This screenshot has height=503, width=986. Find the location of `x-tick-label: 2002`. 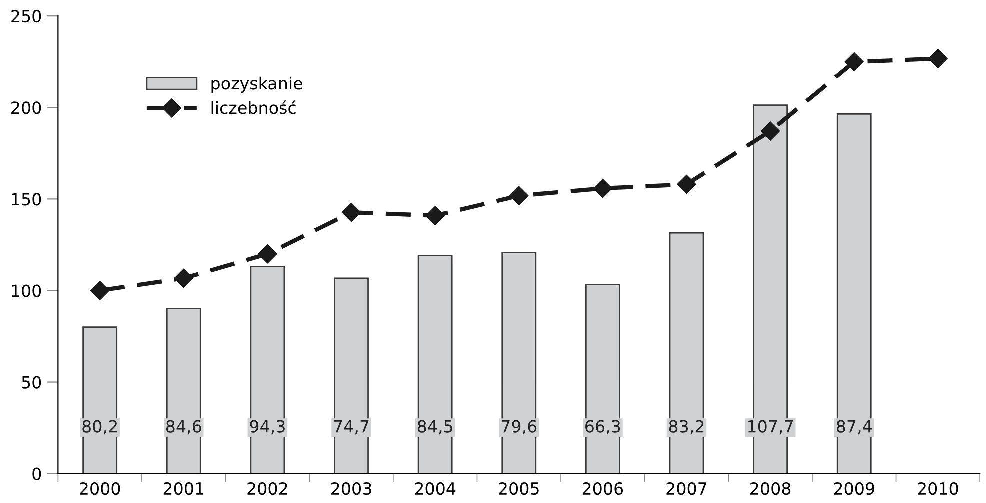

x-tick-label: 2002 is located at coordinates (268, 489).